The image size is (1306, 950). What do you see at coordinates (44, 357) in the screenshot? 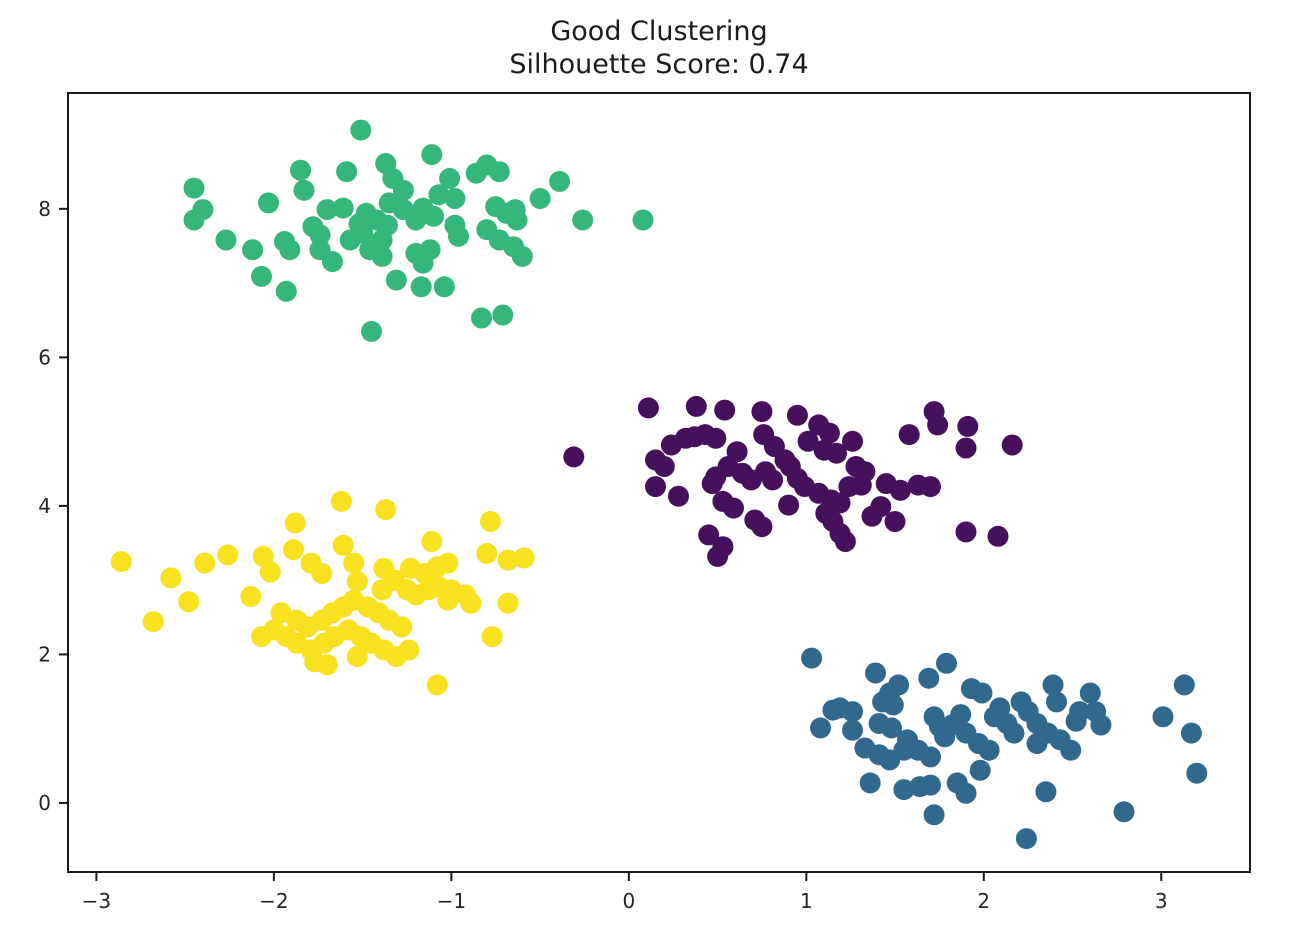
I see `y-tick-label: 6` at bounding box center [44, 357].